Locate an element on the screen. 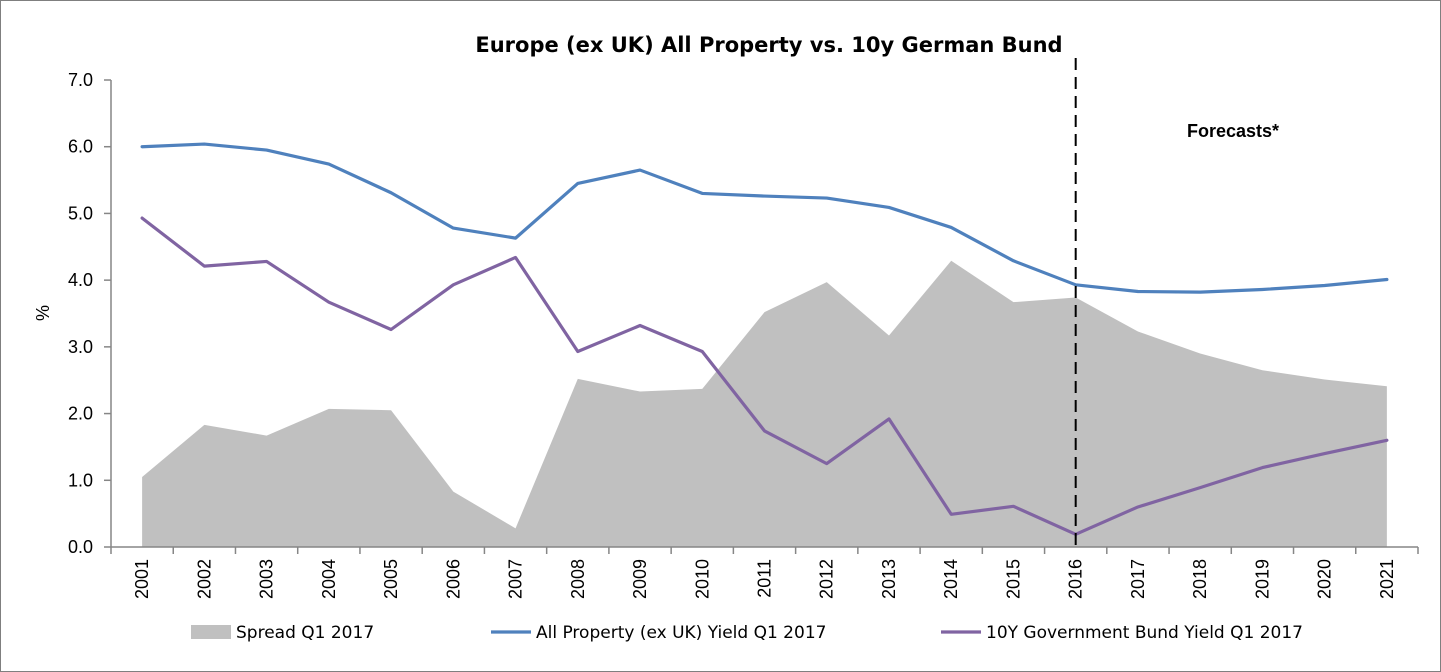  x-tick-label: 2002 is located at coordinates (204, 579).